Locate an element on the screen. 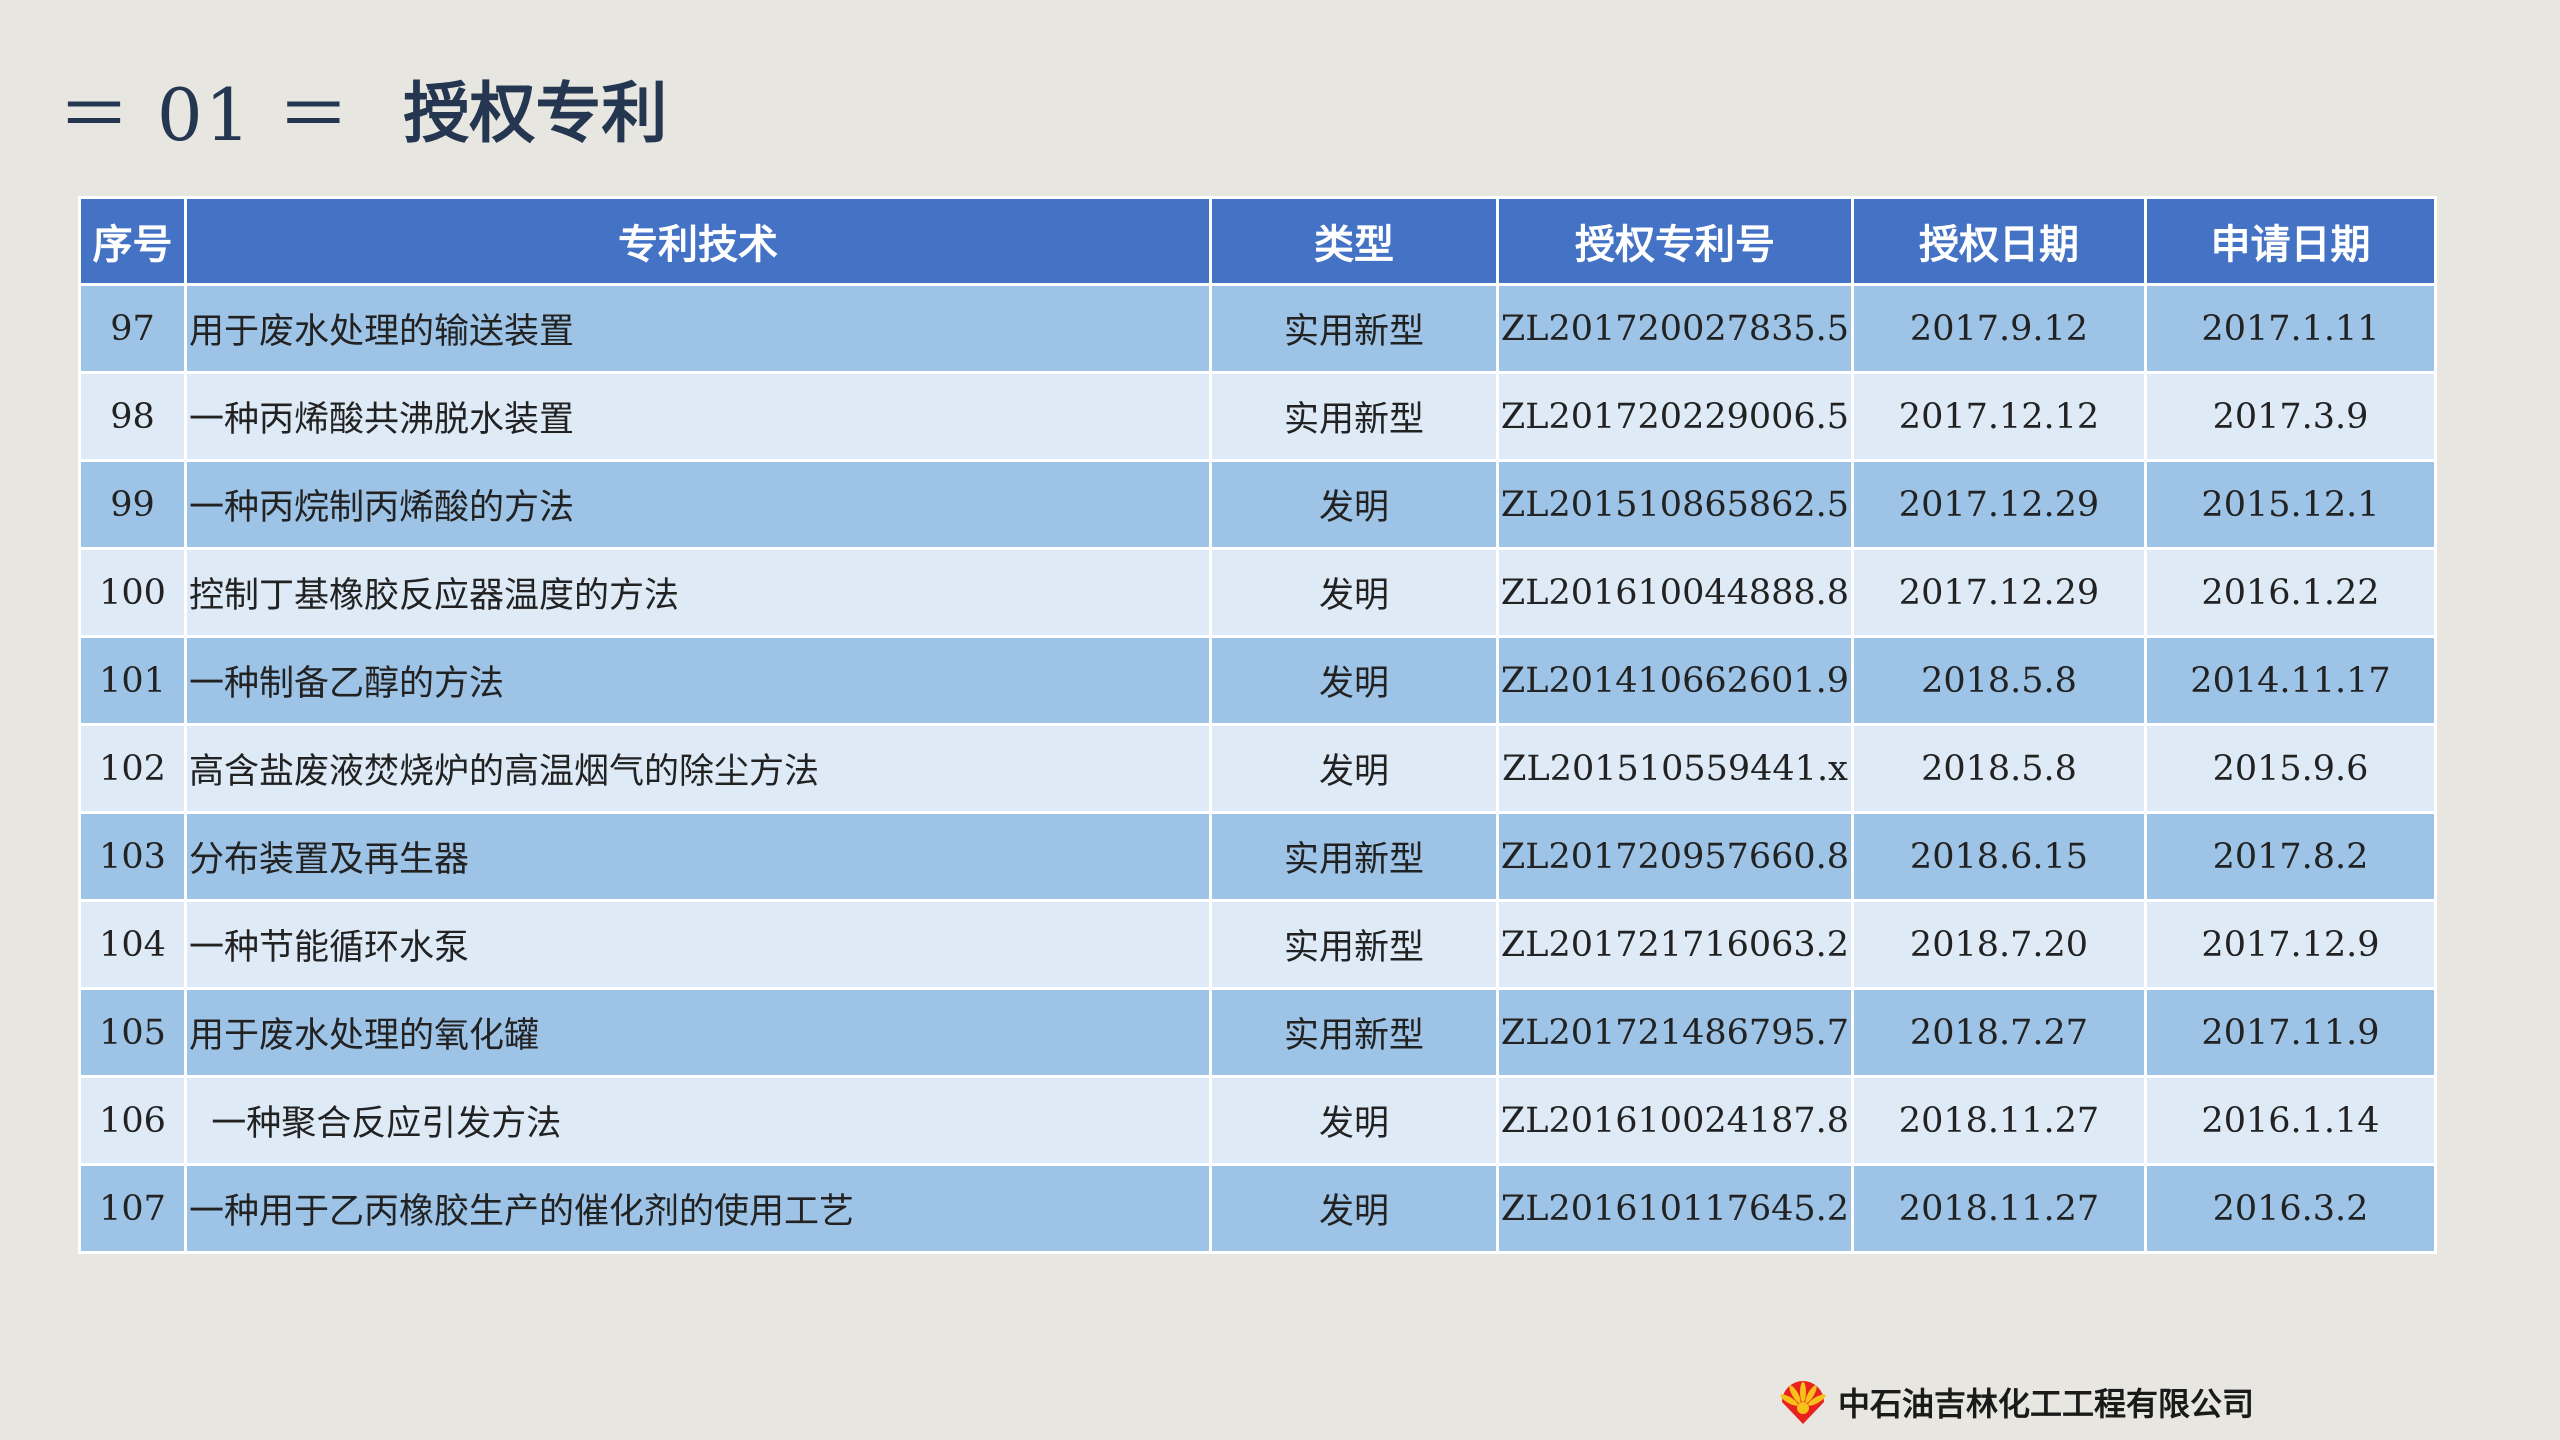  apply-date-cell: 2016.1.14 is located at coordinates (2290, 1120).